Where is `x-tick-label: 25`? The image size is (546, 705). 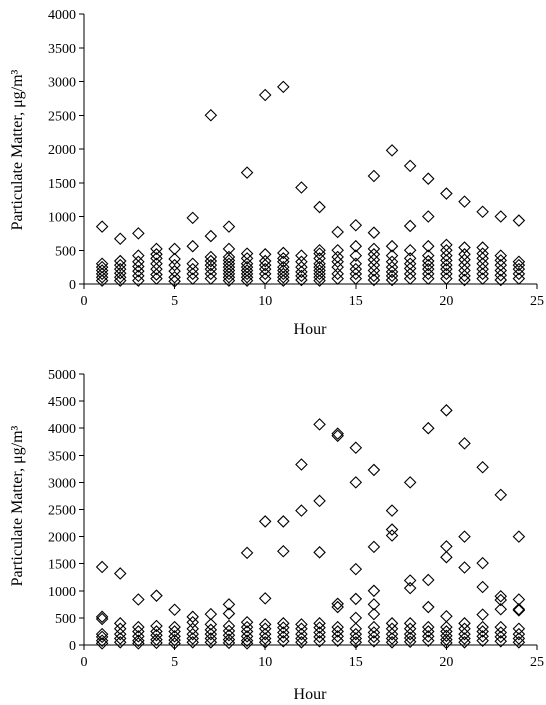
x-tick-label: 25 is located at coordinates (537, 301).